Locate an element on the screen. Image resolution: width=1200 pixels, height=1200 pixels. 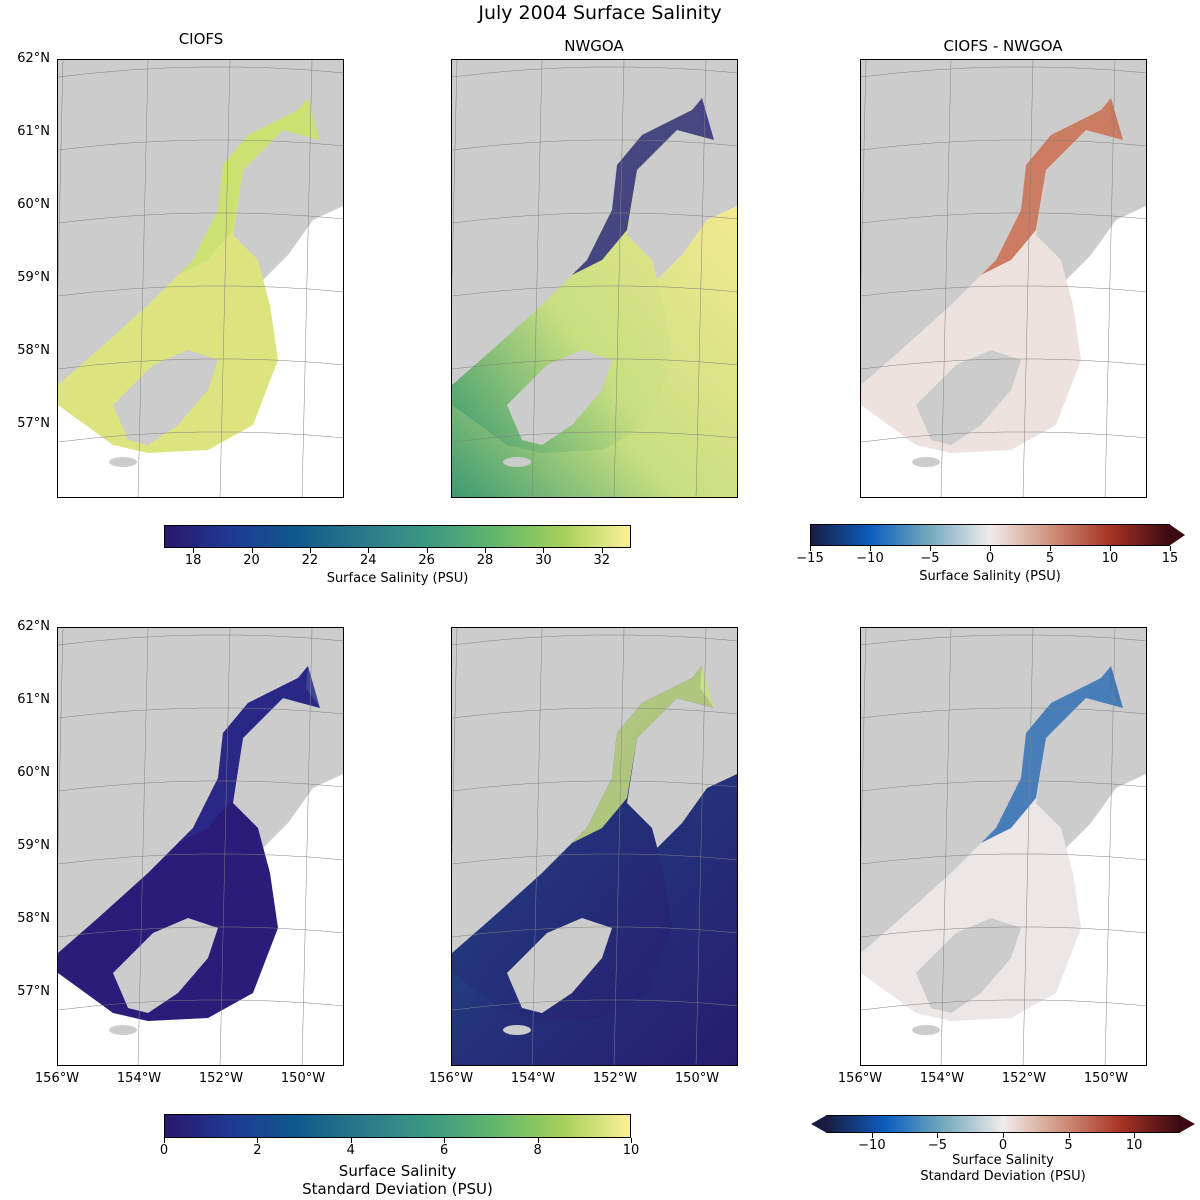
colorbar-tick-label: 26 is located at coordinates (426, 560).